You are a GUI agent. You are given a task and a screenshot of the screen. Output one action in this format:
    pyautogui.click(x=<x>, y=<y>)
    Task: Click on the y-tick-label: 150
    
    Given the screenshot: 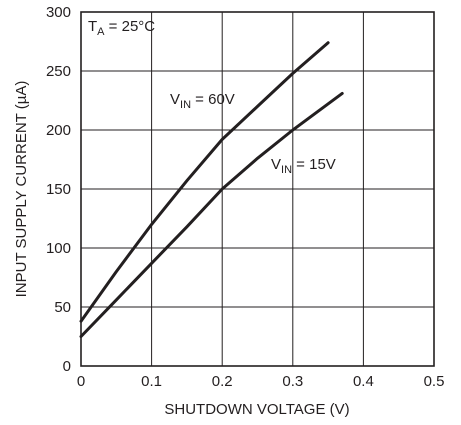 What is the action you would take?
    pyautogui.click(x=58, y=189)
    